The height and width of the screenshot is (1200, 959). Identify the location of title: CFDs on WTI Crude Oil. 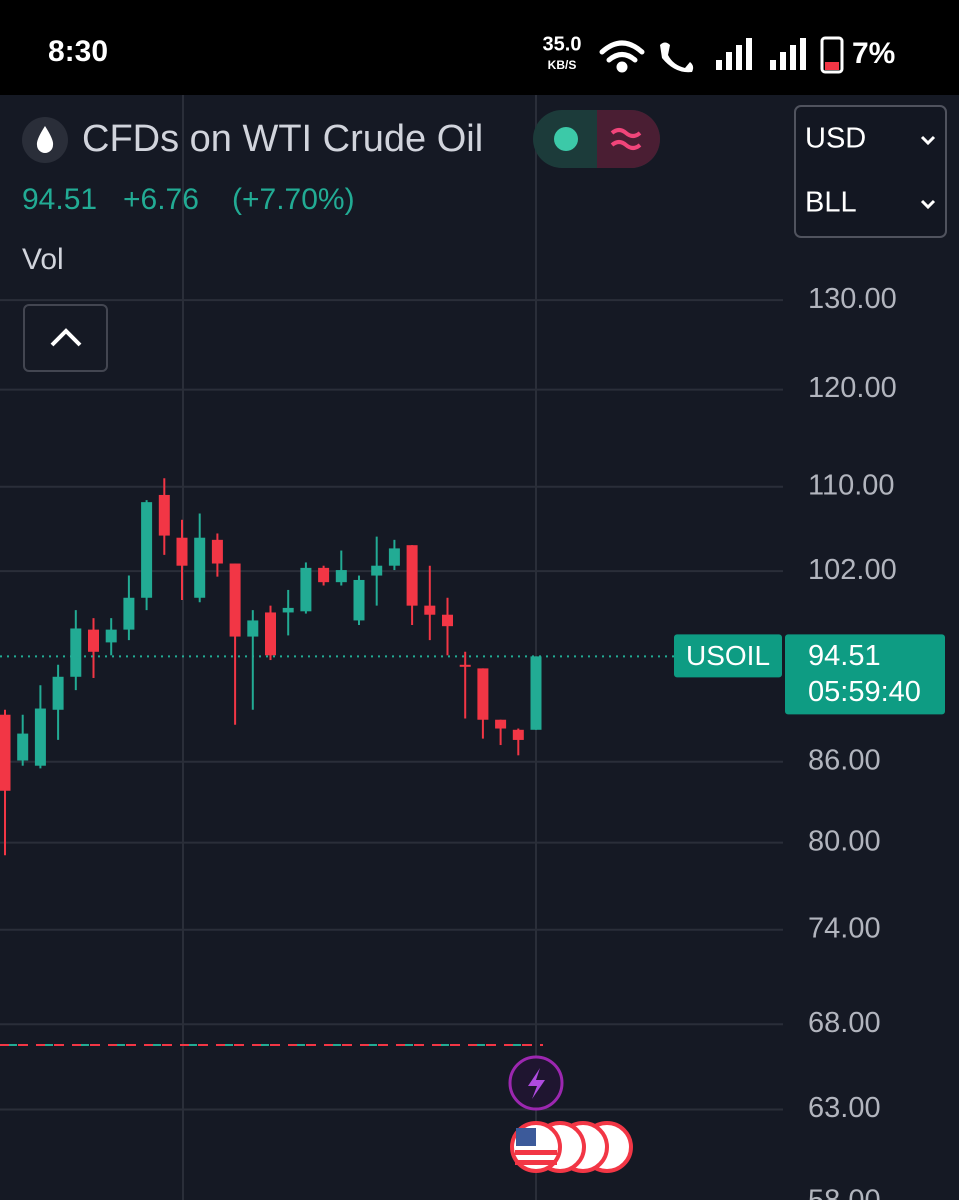
(282, 139).